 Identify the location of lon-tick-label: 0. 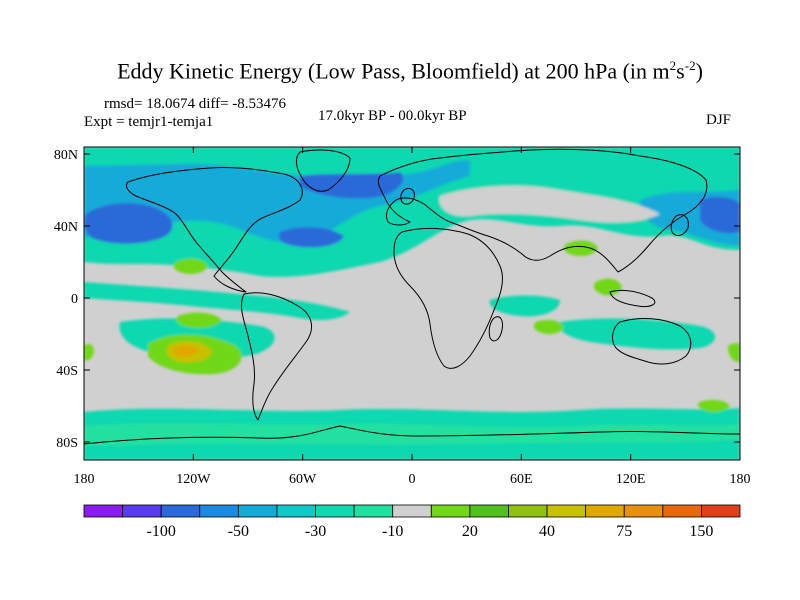
(412, 479).